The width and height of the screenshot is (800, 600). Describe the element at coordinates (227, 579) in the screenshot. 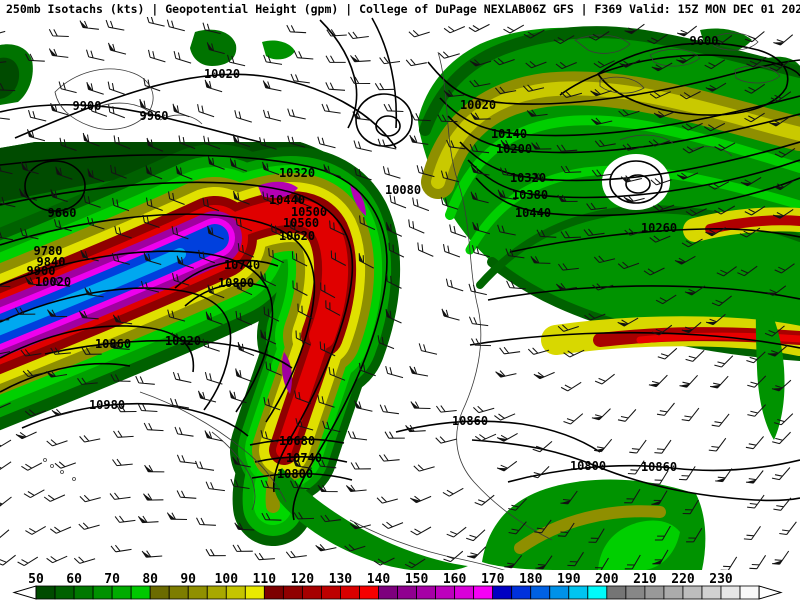

I see `colorbar-tick-label: 100` at that location.